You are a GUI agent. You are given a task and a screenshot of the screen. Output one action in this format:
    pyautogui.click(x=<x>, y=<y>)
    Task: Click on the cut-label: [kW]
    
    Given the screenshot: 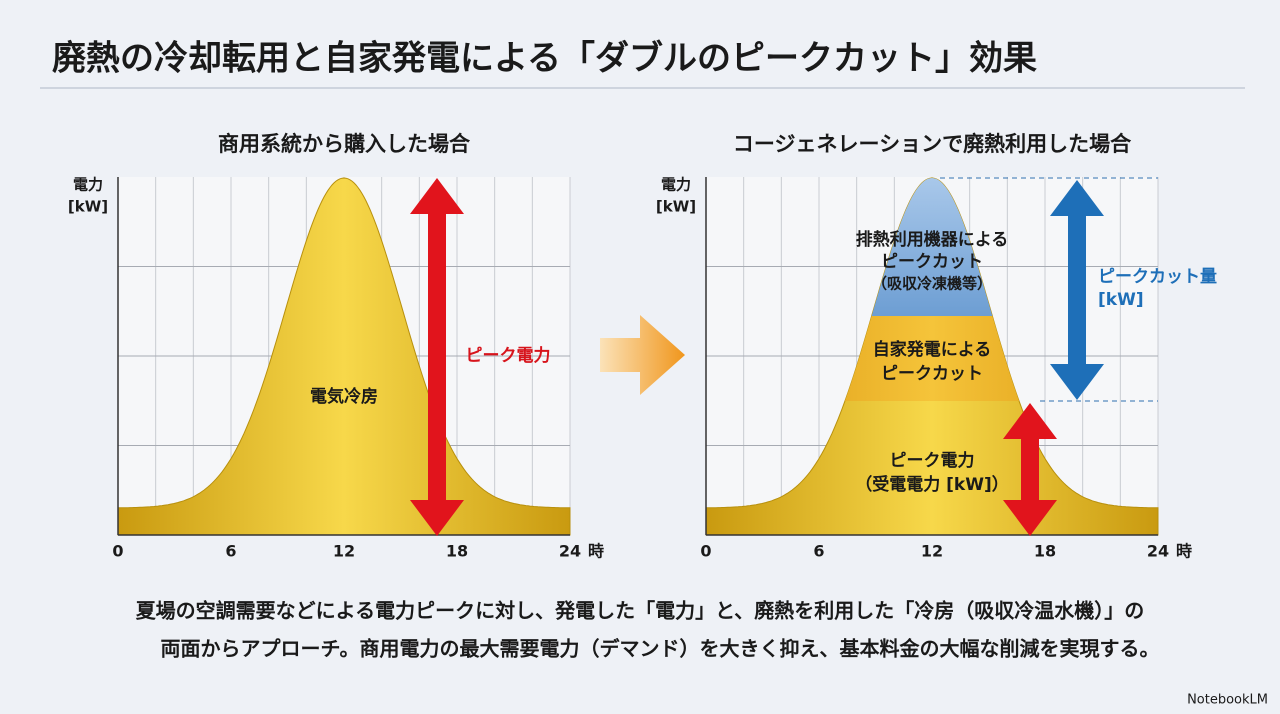 What is the action you would take?
    pyautogui.click(x=1121, y=300)
    